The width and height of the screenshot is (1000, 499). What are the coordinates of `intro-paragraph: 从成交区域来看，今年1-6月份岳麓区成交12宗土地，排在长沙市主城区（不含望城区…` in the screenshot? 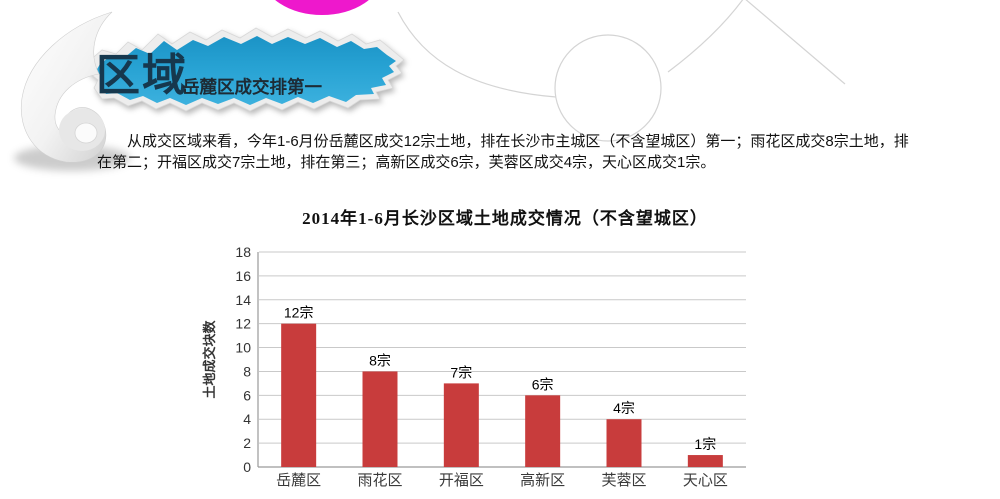 It's located at (503, 152).